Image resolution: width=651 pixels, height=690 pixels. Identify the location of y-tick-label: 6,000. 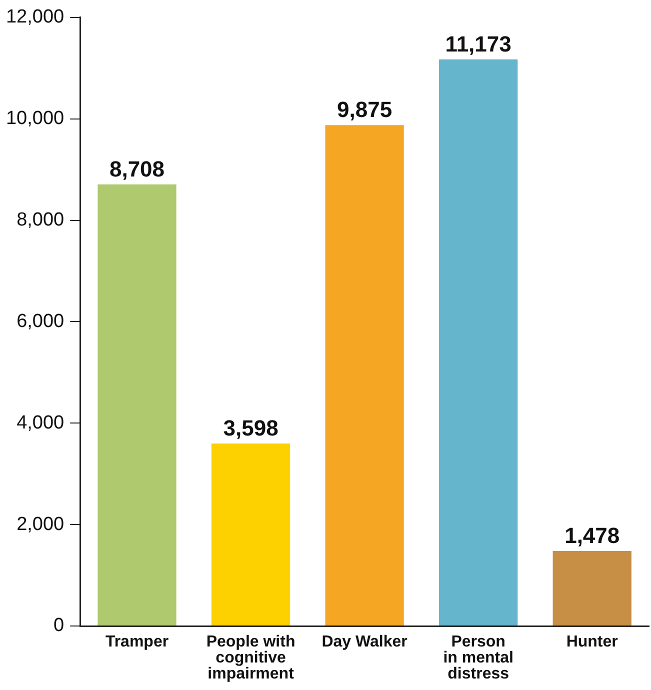
(40, 321).